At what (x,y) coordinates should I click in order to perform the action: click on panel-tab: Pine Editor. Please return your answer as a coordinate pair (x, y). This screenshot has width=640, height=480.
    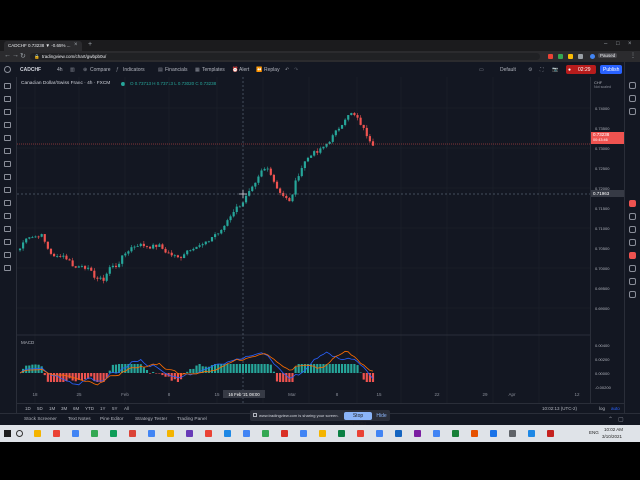
    Looking at the image, I should click on (112, 419).